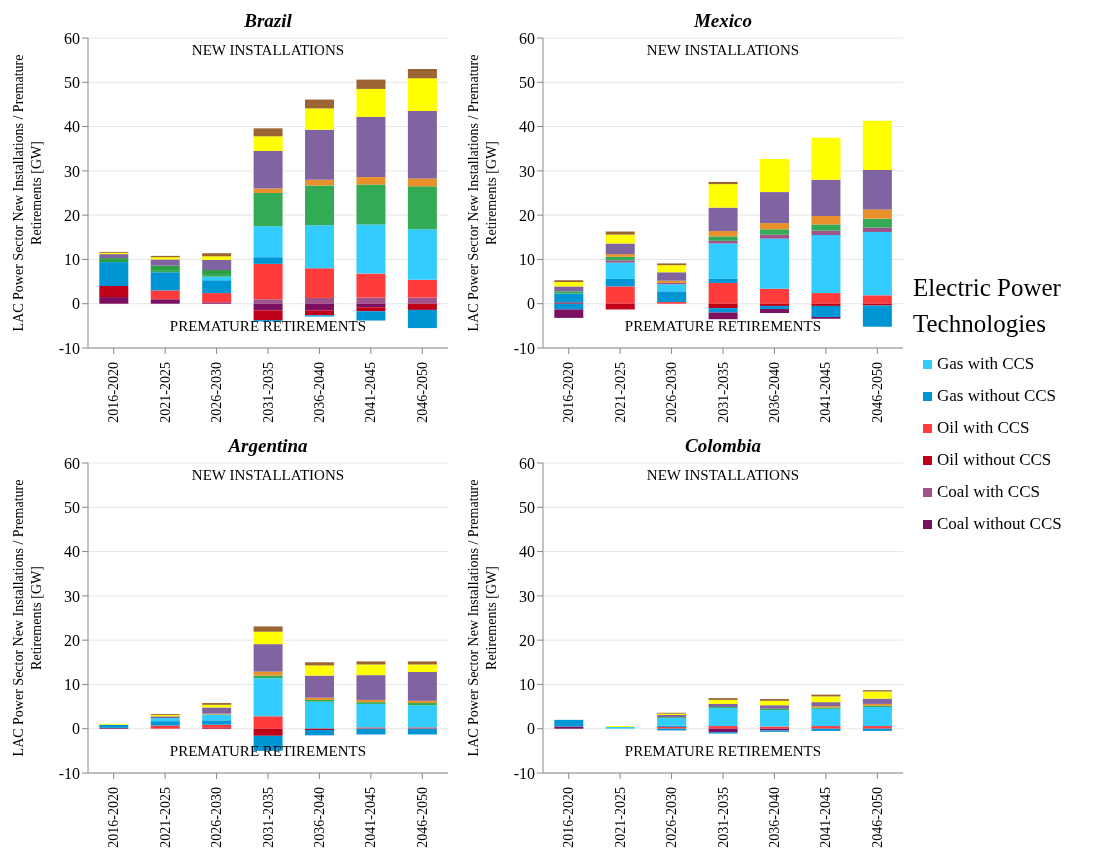  Describe the element at coordinates (983, 428) in the screenshot. I see `legend-label: Oil with CCS` at that location.